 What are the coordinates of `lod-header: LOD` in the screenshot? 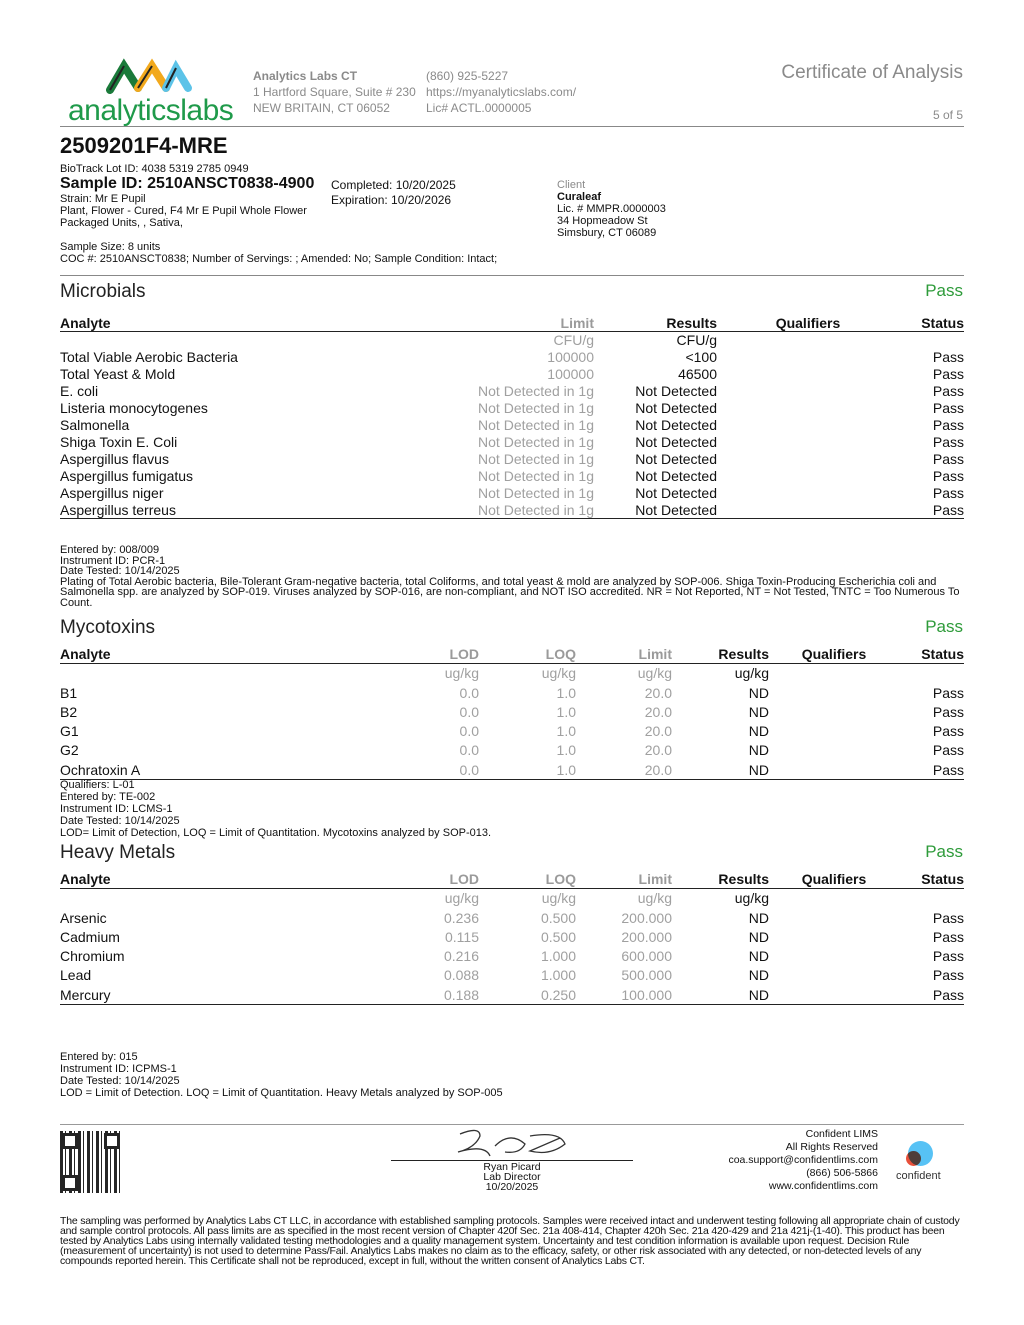 It's located at (464, 879).